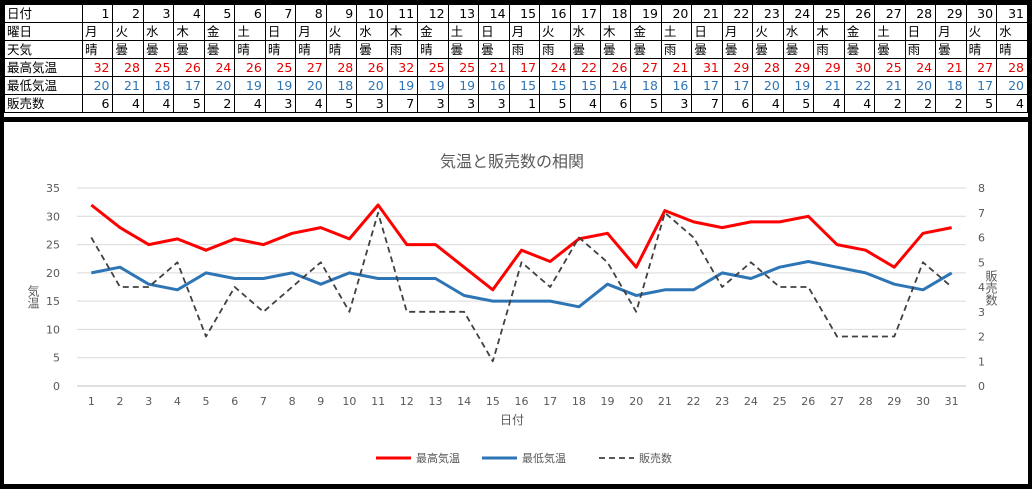 This screenshot has width=1032, height=489. What do you see at coordinates (433, 31) in the screenshot?
I see `table-cell: 金` at bounding box center [433, 31].